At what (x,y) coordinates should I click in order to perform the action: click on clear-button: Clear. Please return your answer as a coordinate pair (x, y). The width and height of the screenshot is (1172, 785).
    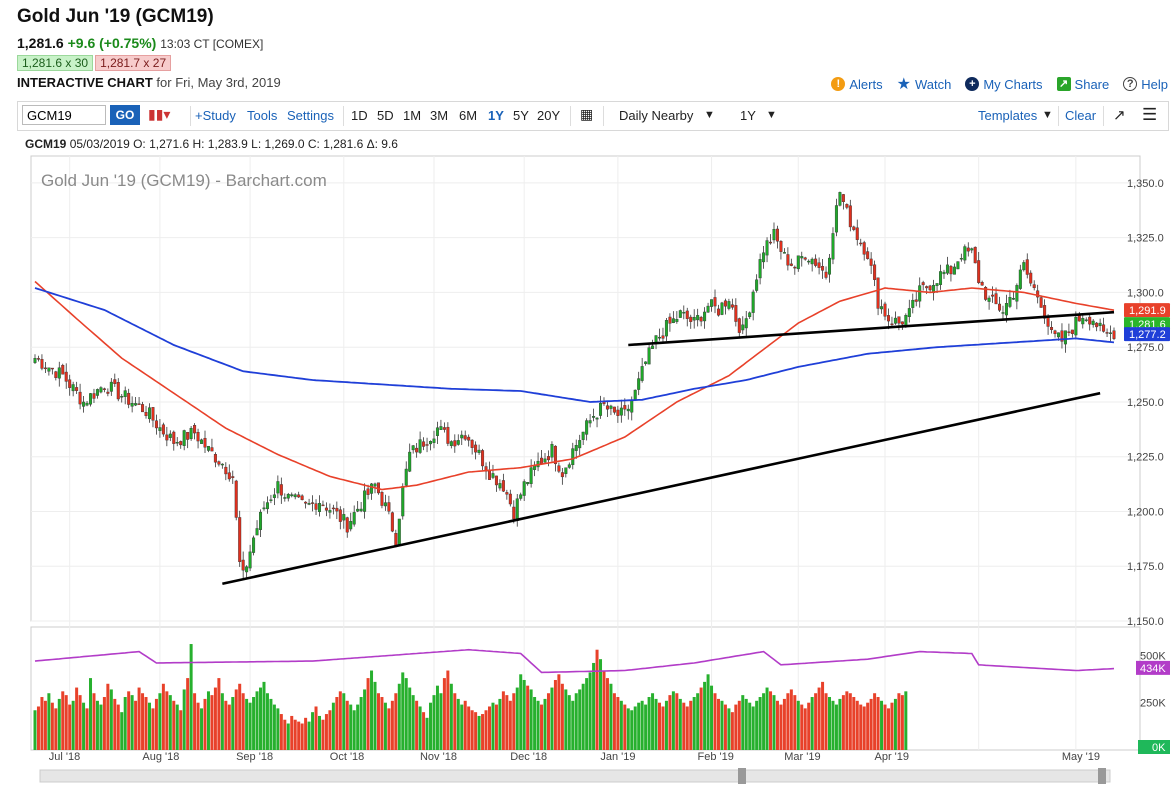
    Looking at the image, I should click on (1081, 115).